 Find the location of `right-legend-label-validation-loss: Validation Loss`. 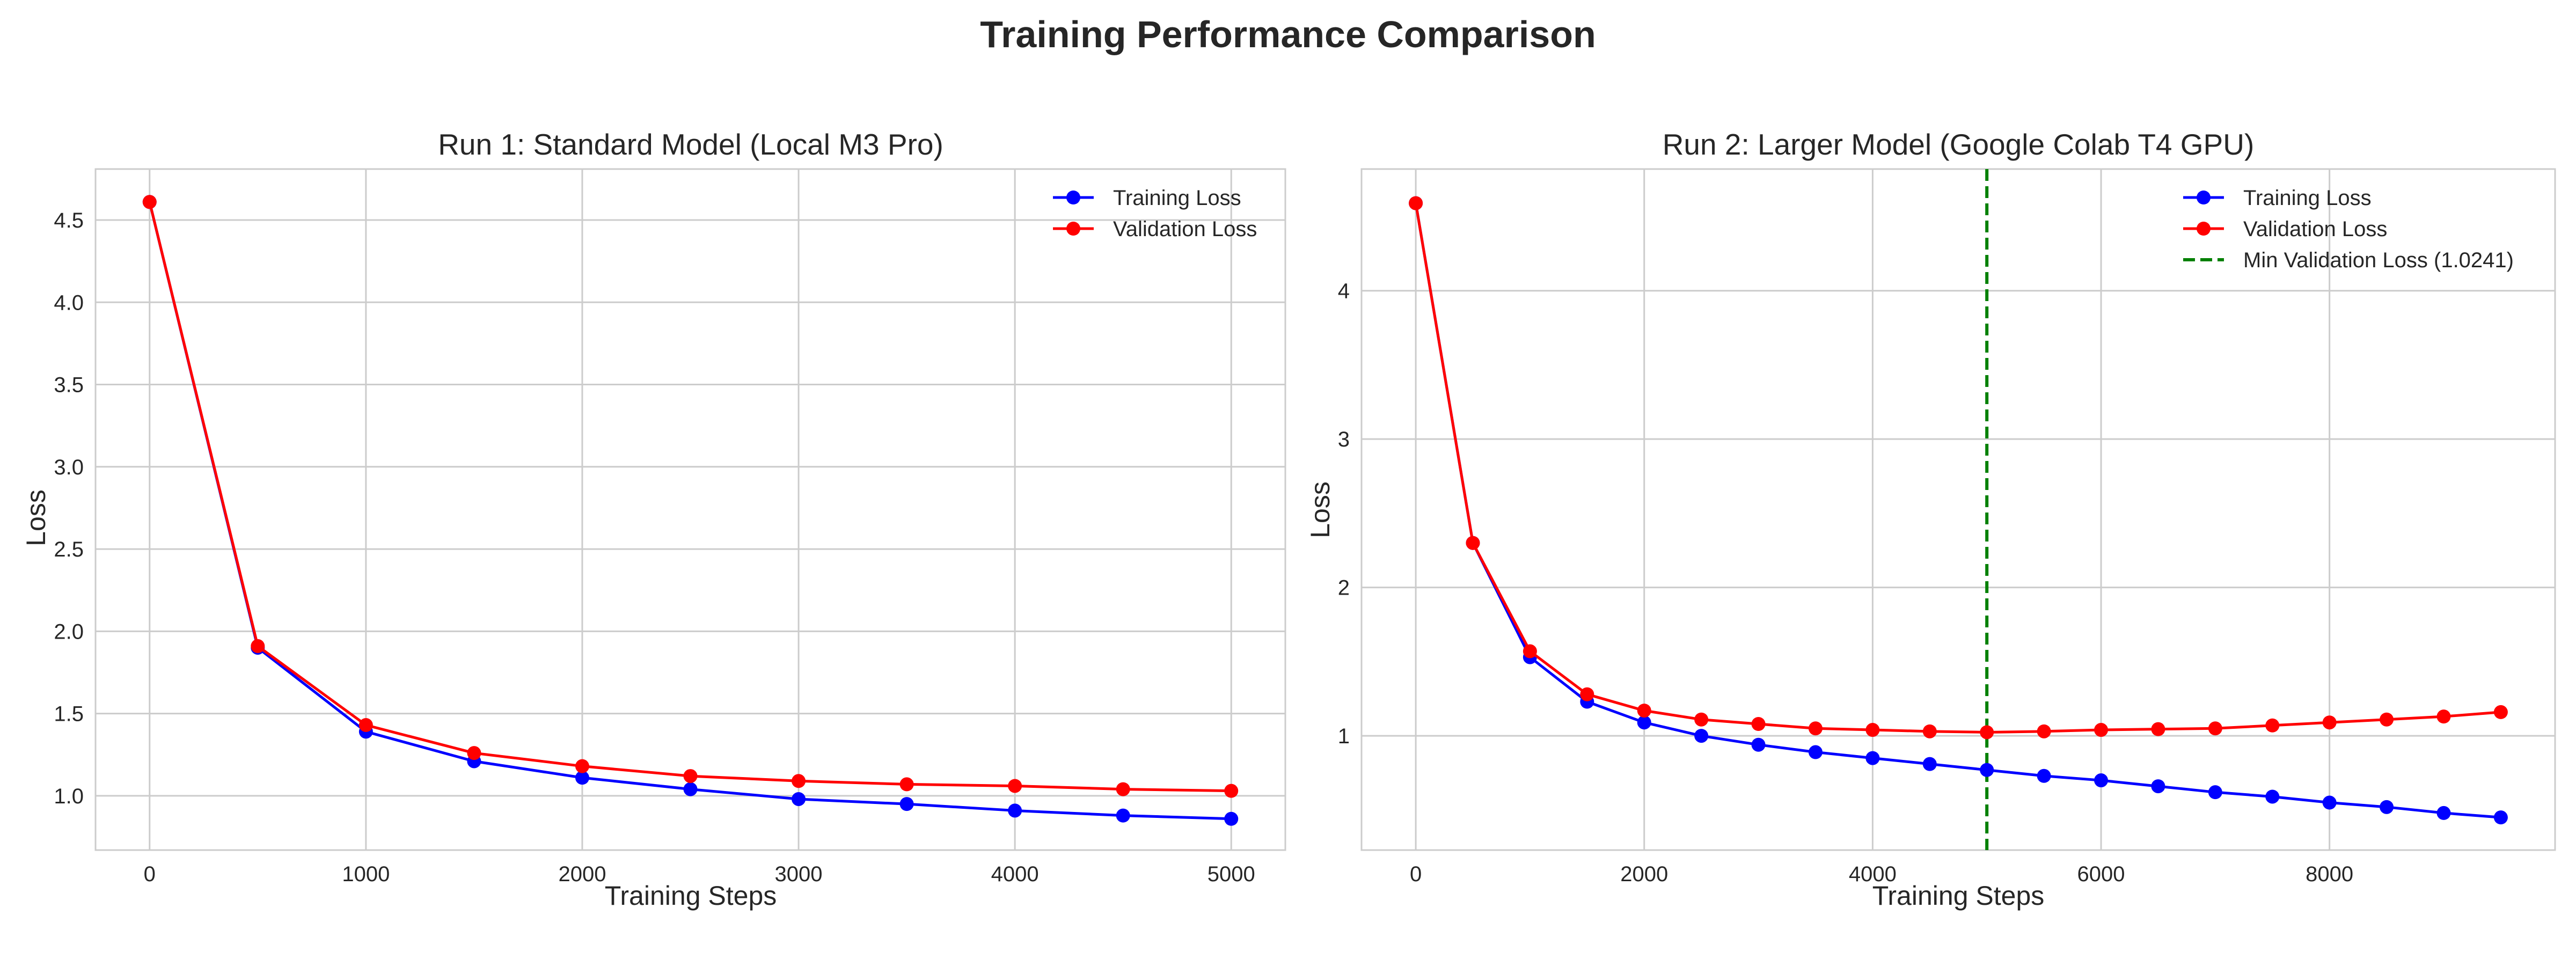

right-legend-label-validation-loss: Validation Loss is located at coordinates (2315, 229).